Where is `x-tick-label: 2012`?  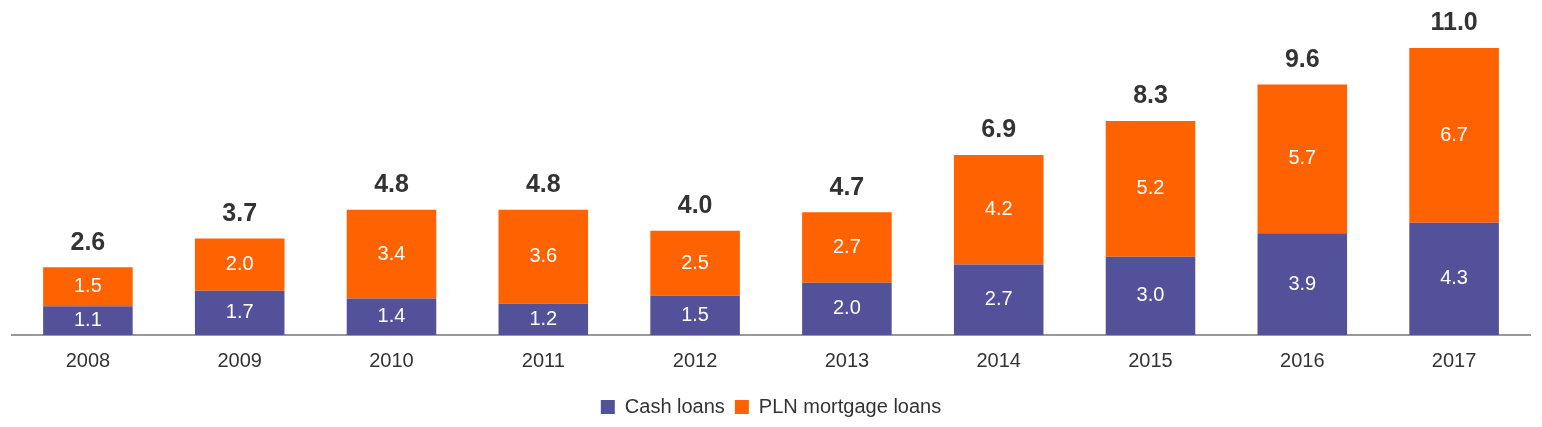
x-tick-label: 2012 is located at coordinates (695, 359).